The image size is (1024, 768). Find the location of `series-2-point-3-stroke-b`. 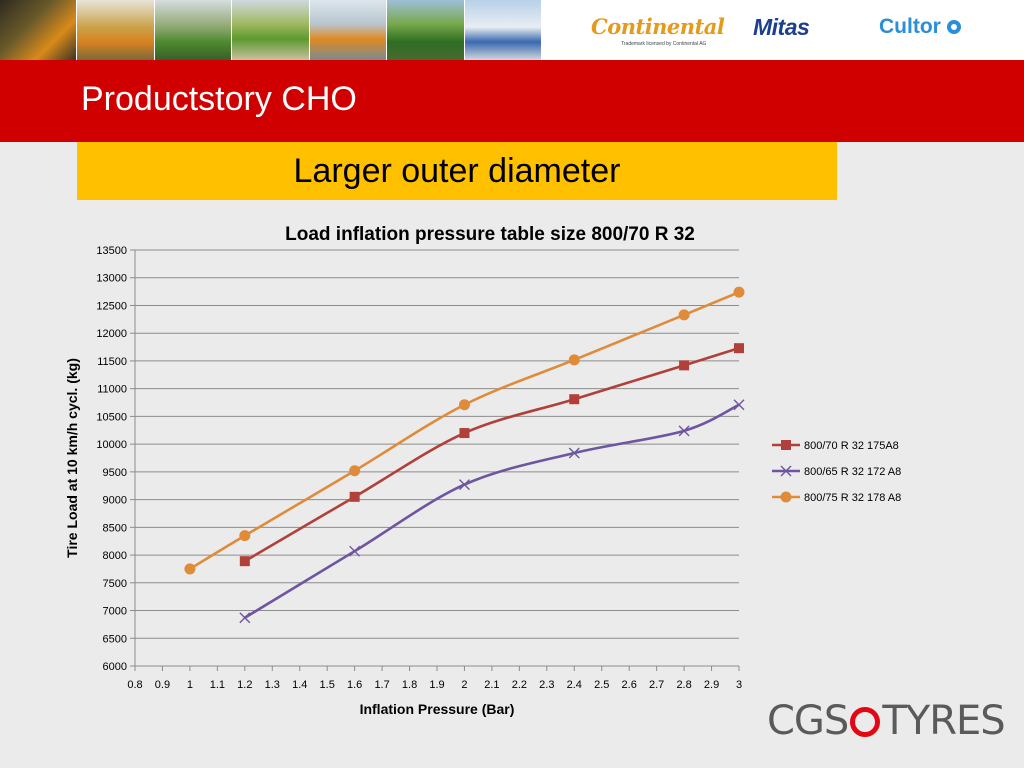

series-2-point-3-stroke-b is located at coordinates (464, 485).